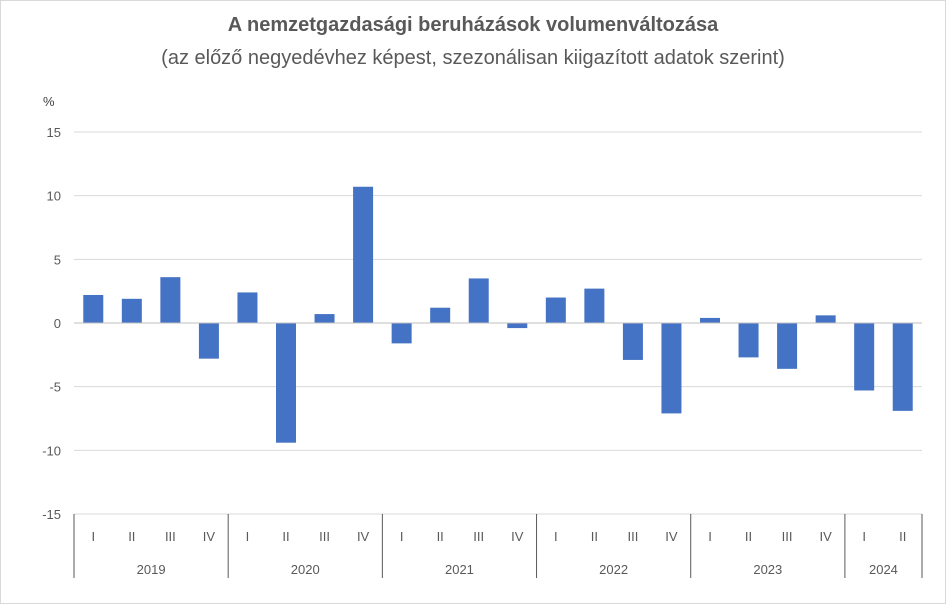 This screenshot has height=604, width=946. Describe the element at coordinates (305, 569) in the screenshot. I see `year-label: 2020` at that location.